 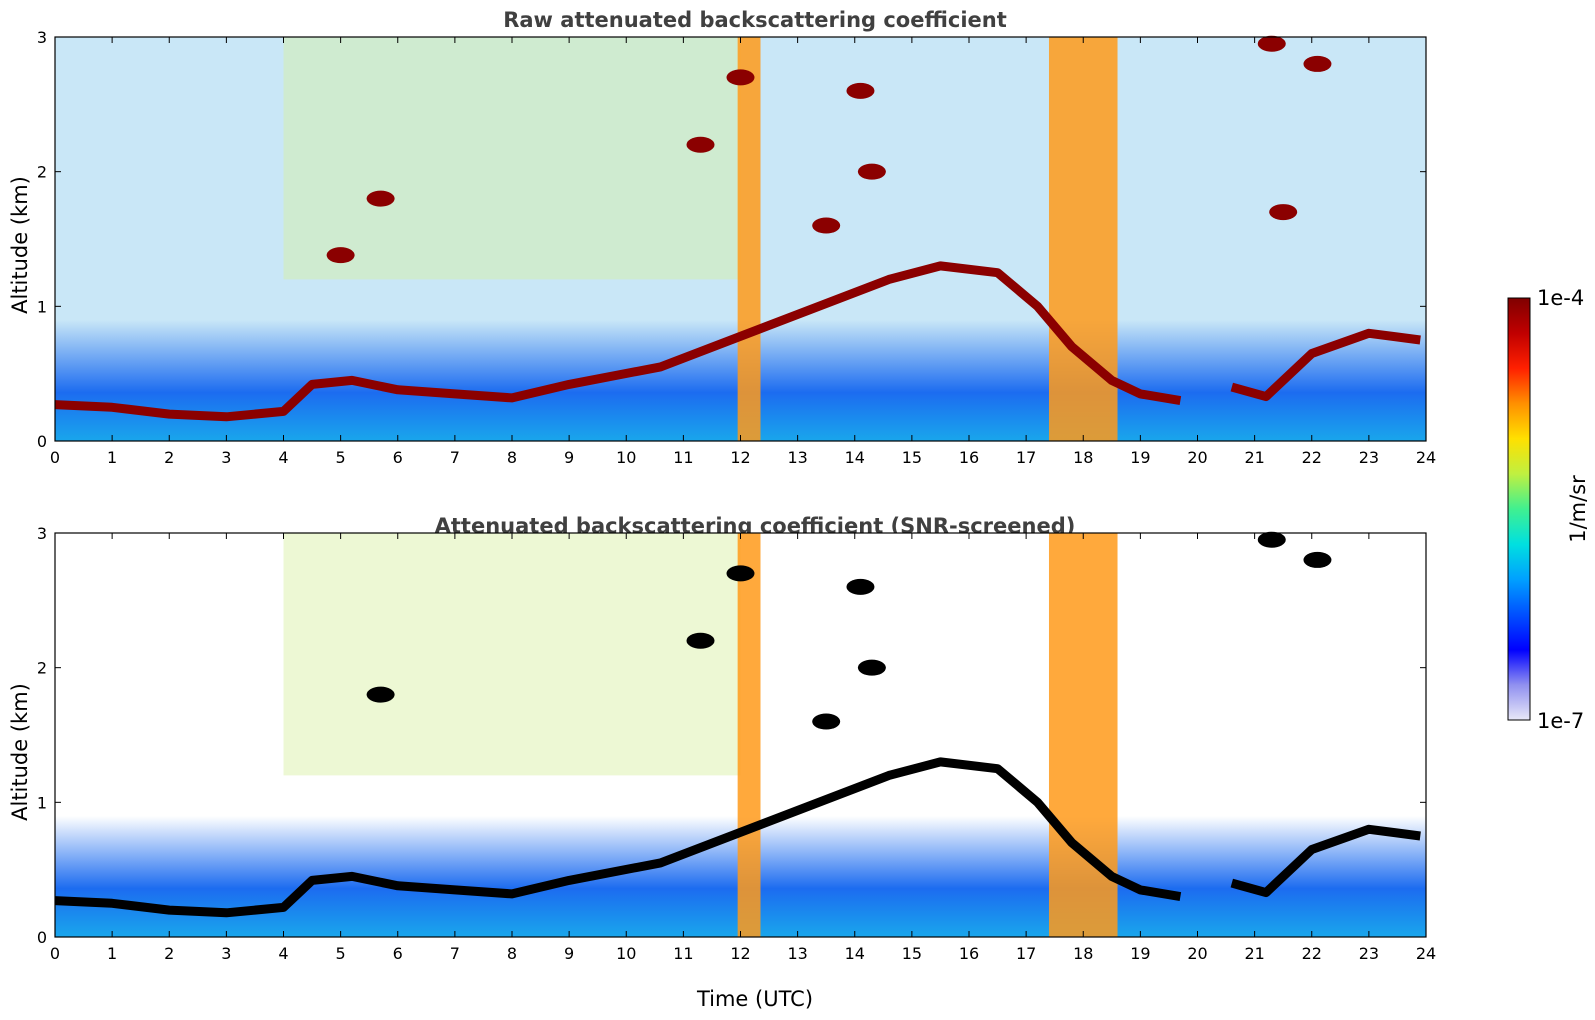 What do you see at coordinates (1560, 298) in the screenshot?
I see `colorbar-max-label: 1e-4` at bounding box center [1560, 298].